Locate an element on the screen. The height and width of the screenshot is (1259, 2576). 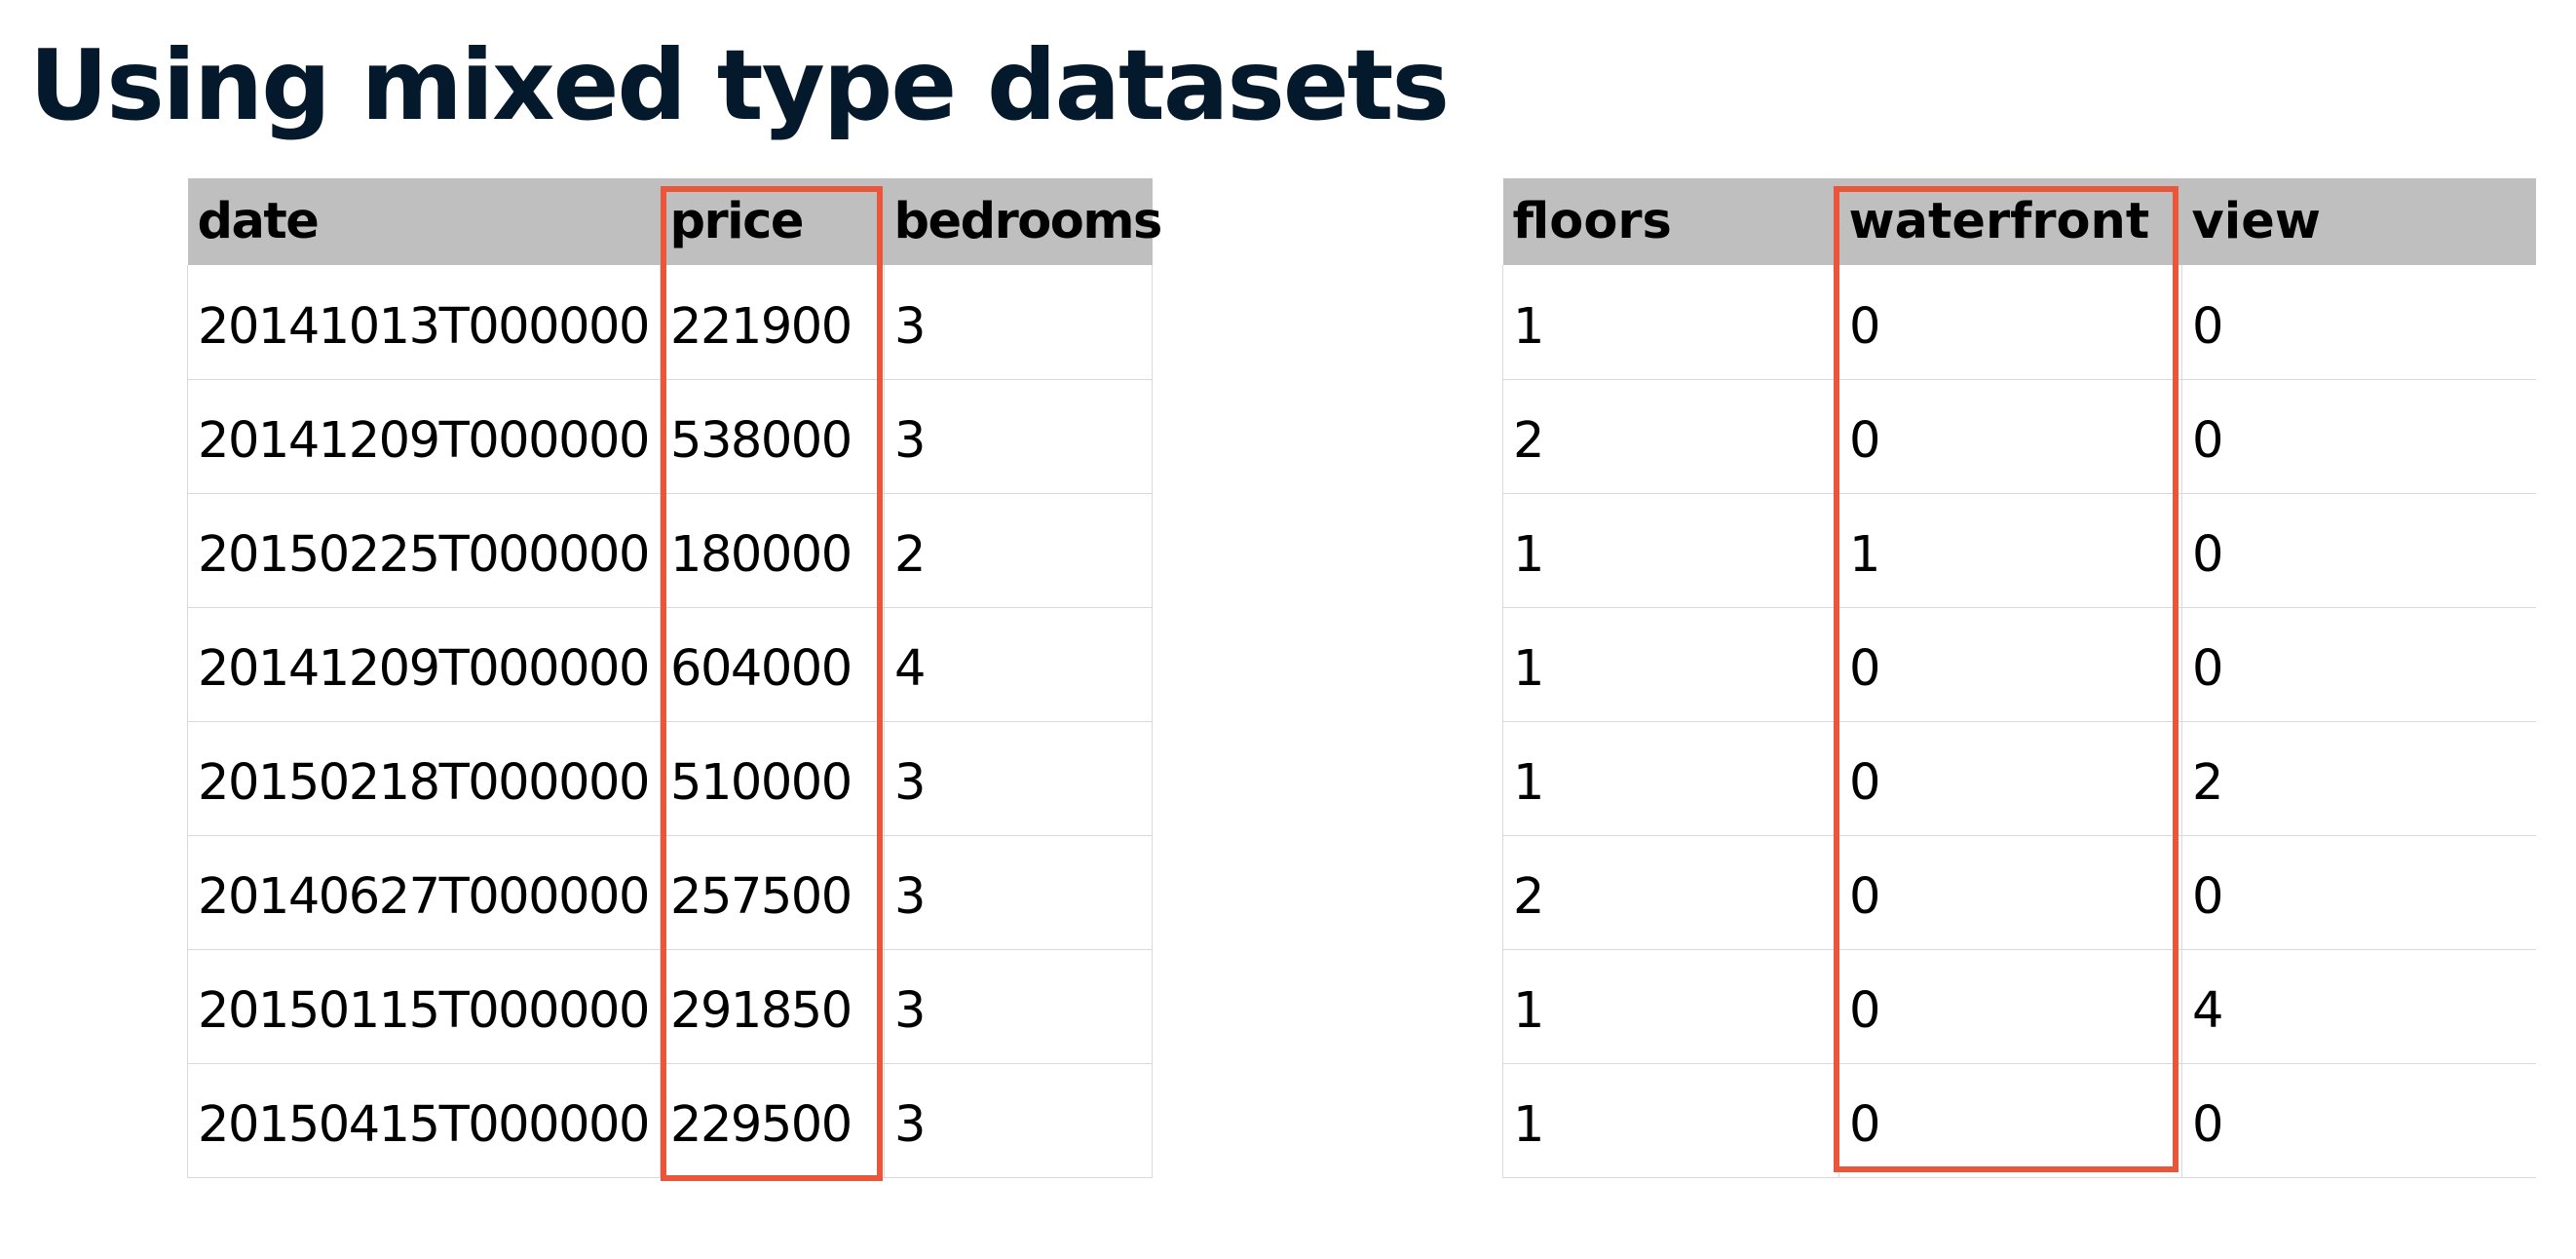
date-cell: 20150415T000000 is located at coordinates (424, 1120).